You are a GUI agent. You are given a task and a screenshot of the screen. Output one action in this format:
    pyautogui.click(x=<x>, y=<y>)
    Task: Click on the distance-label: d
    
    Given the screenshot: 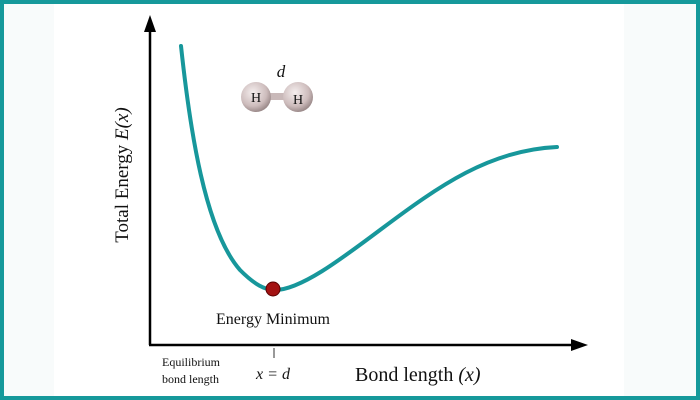 What is the action you would take?
    pyautogui.click(x=281, y=71)
    